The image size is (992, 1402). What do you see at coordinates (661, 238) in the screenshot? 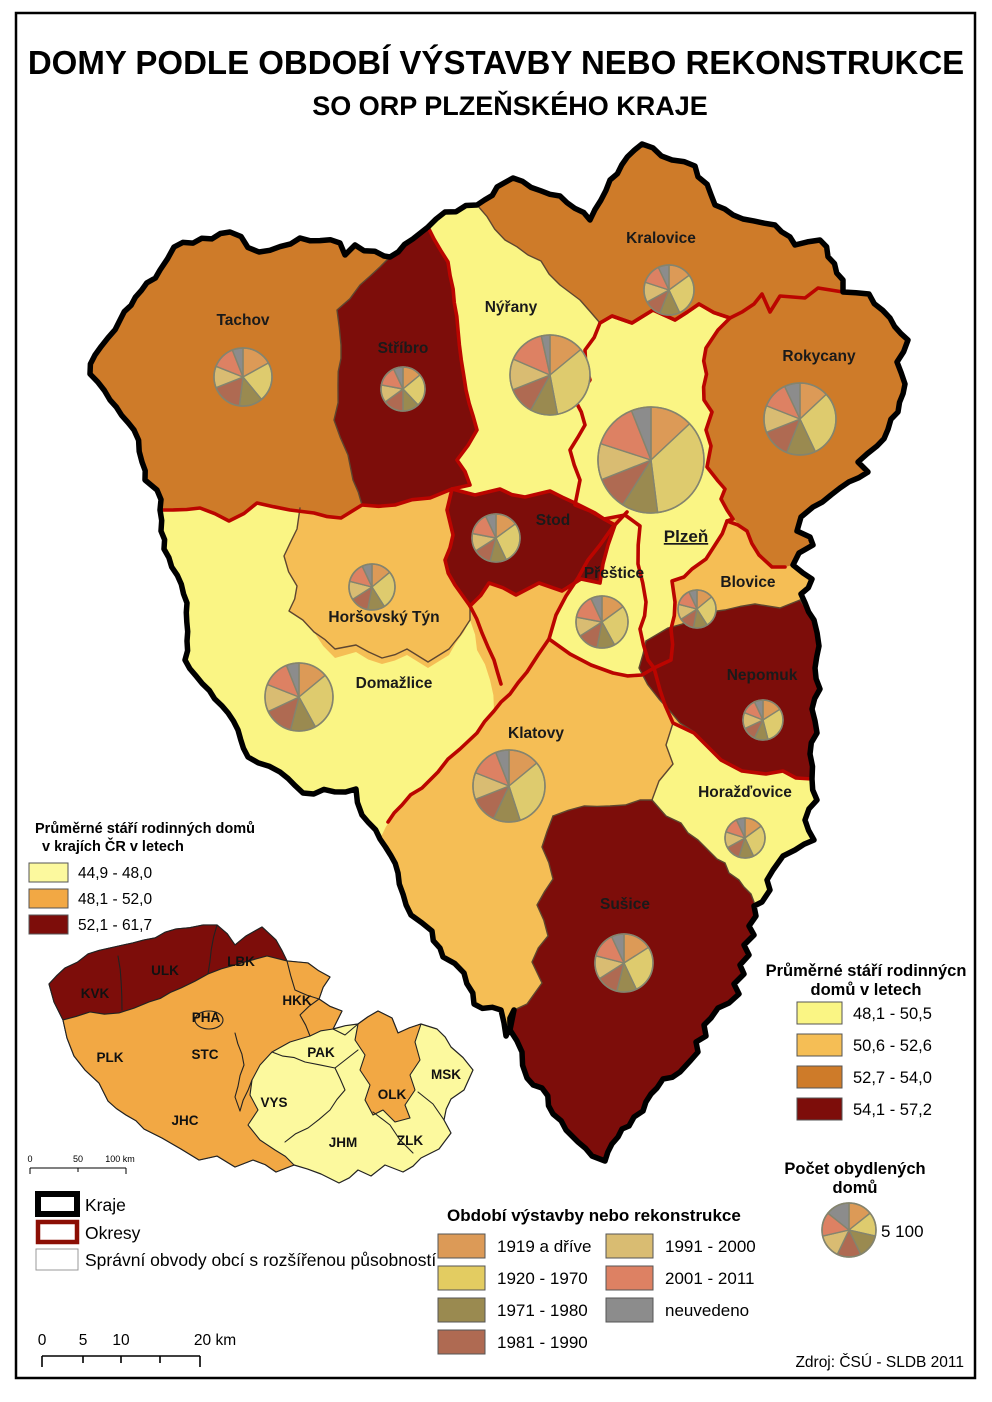
I see `svg-text: Kralovice` at bounding box center [661, 238].